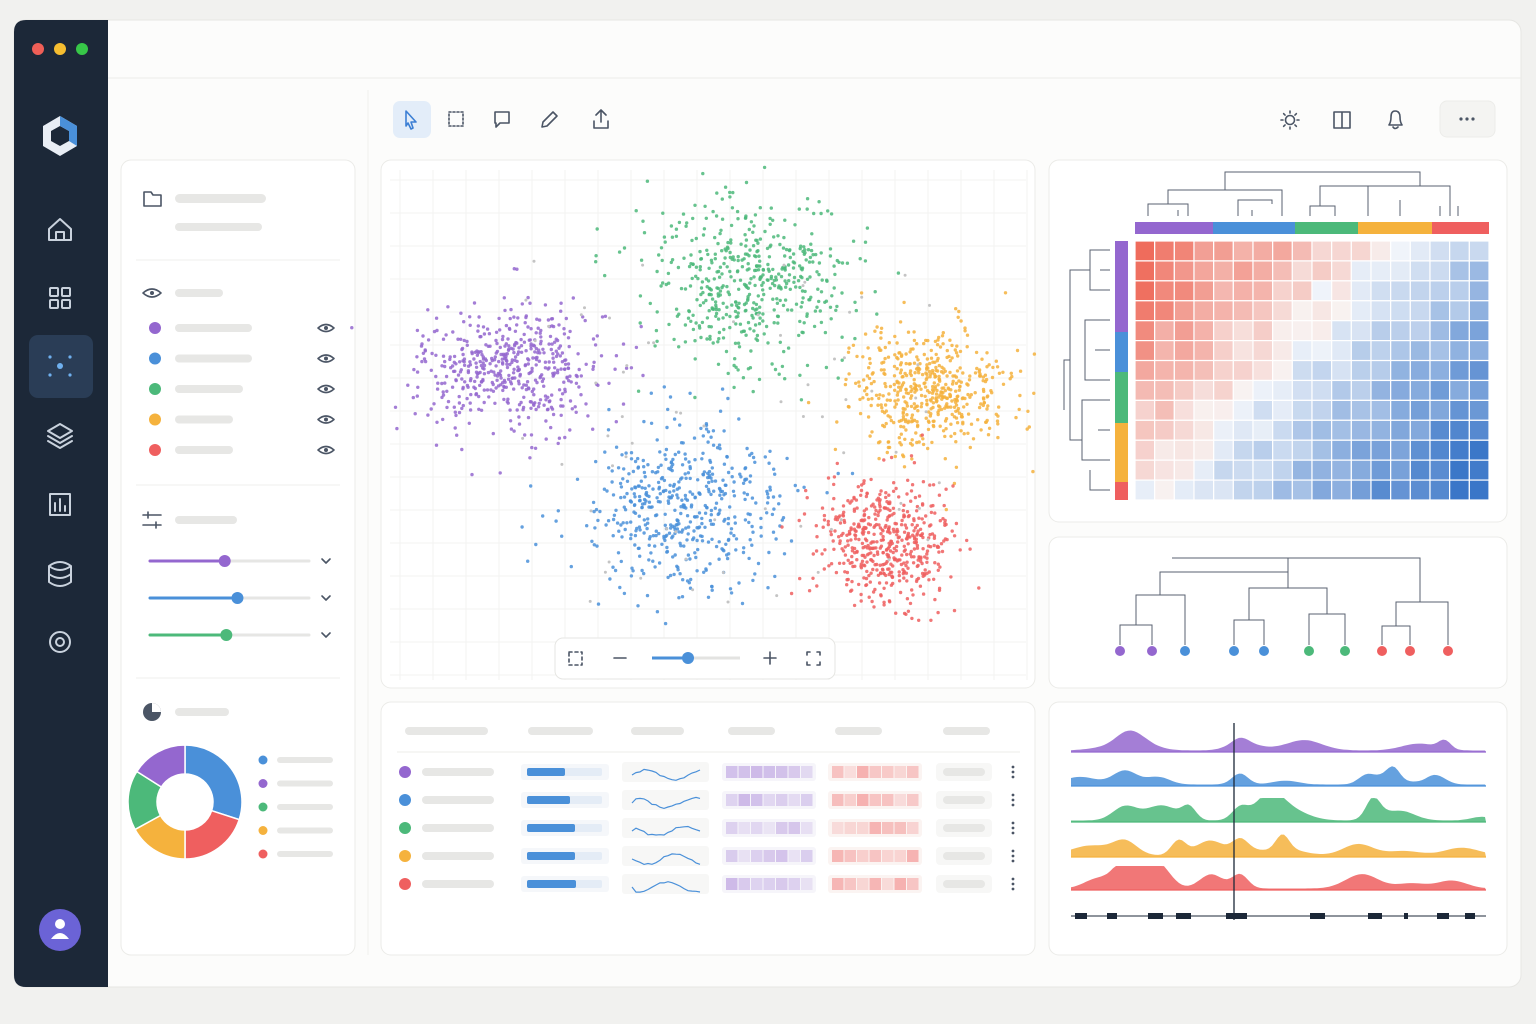 The width and height of the screenshot is (1536, 1024). I want to click on tool-pen, so click(549, 119).